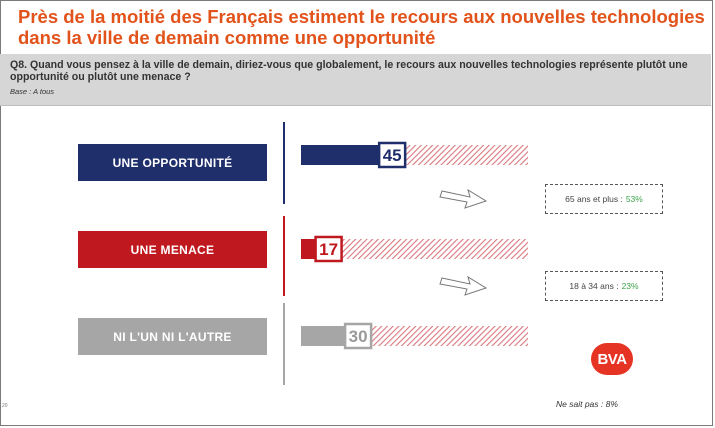 Image resolution: width=715 pixels, height=428 pixels. I want to click on value-label: 17, so click(328, 249).